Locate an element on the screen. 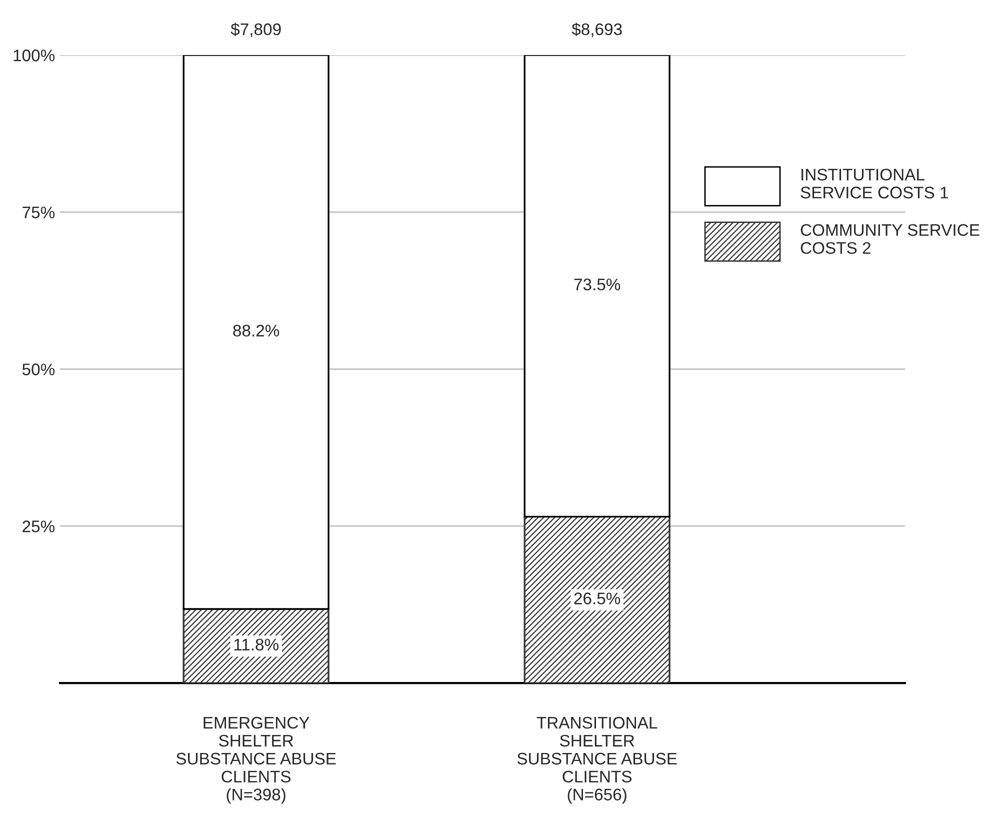 This screenshot has width=1000, height=823. data-label: 73.5% is located at coordinates (597, 284).